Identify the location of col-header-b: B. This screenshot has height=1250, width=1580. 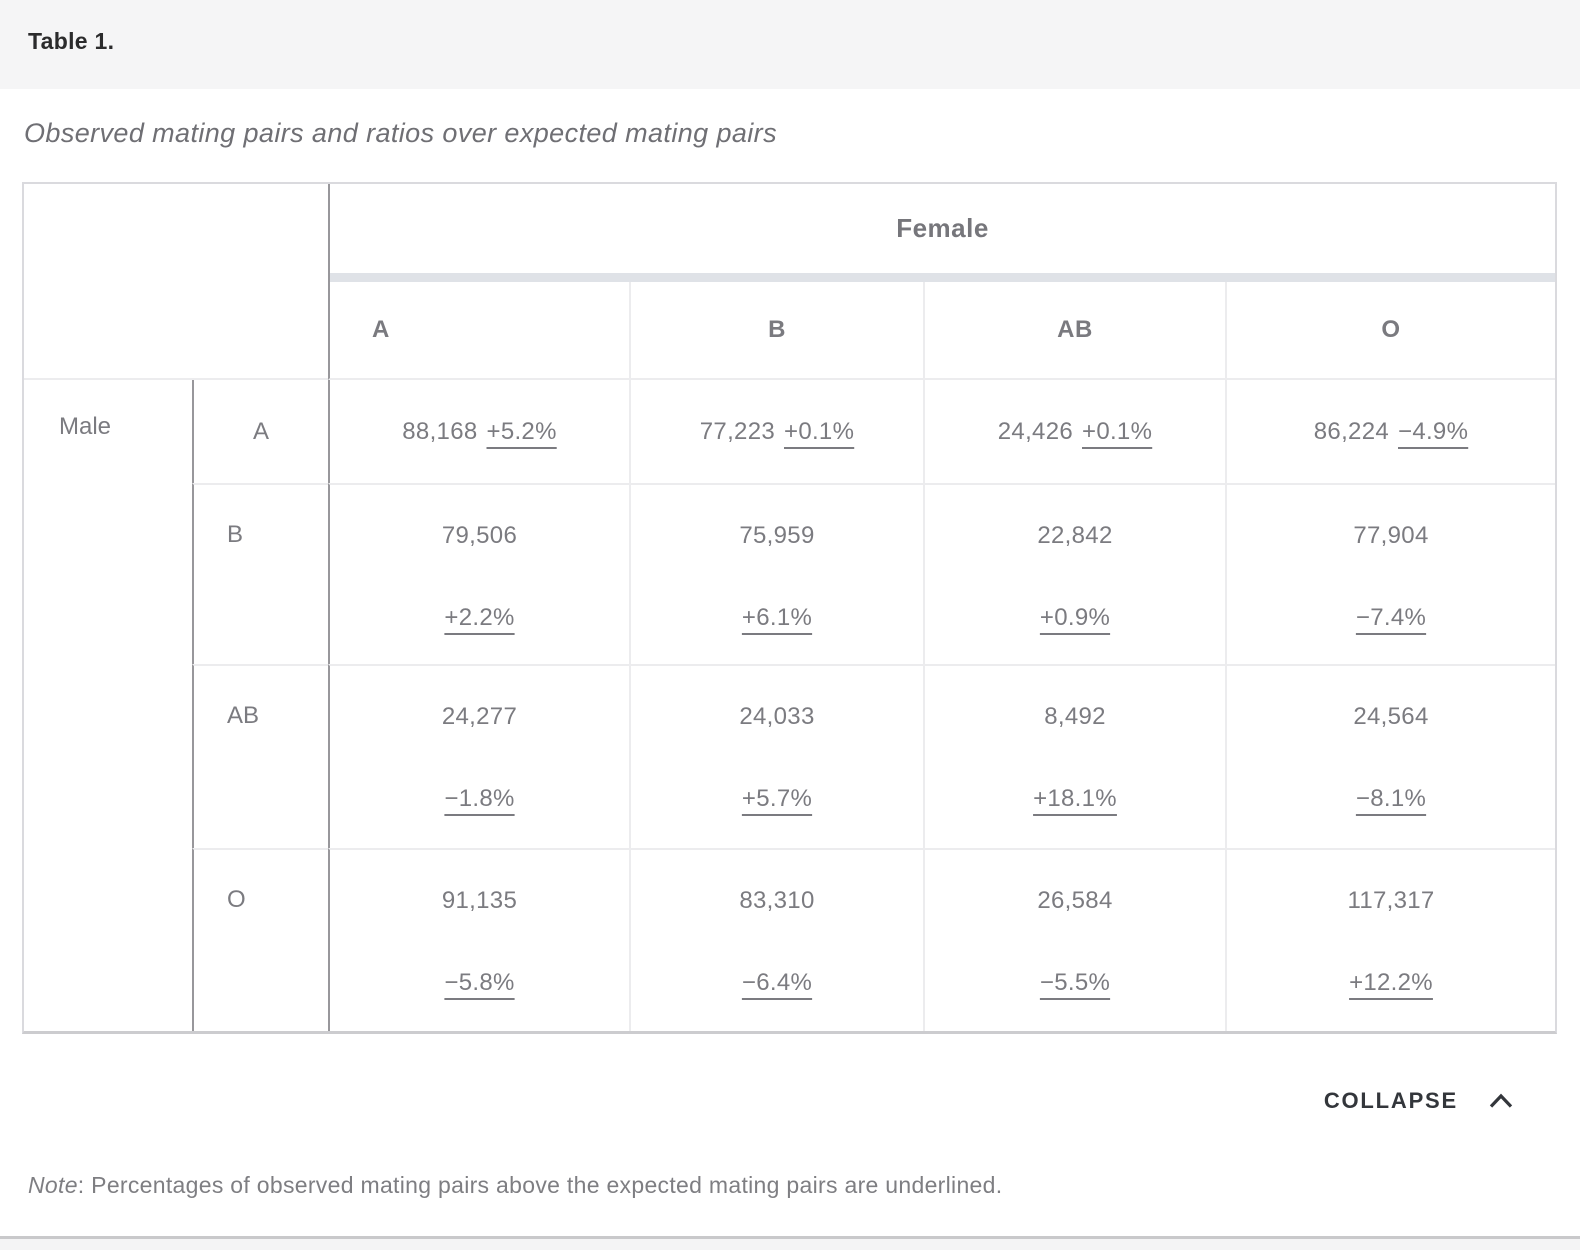
(776, 331).